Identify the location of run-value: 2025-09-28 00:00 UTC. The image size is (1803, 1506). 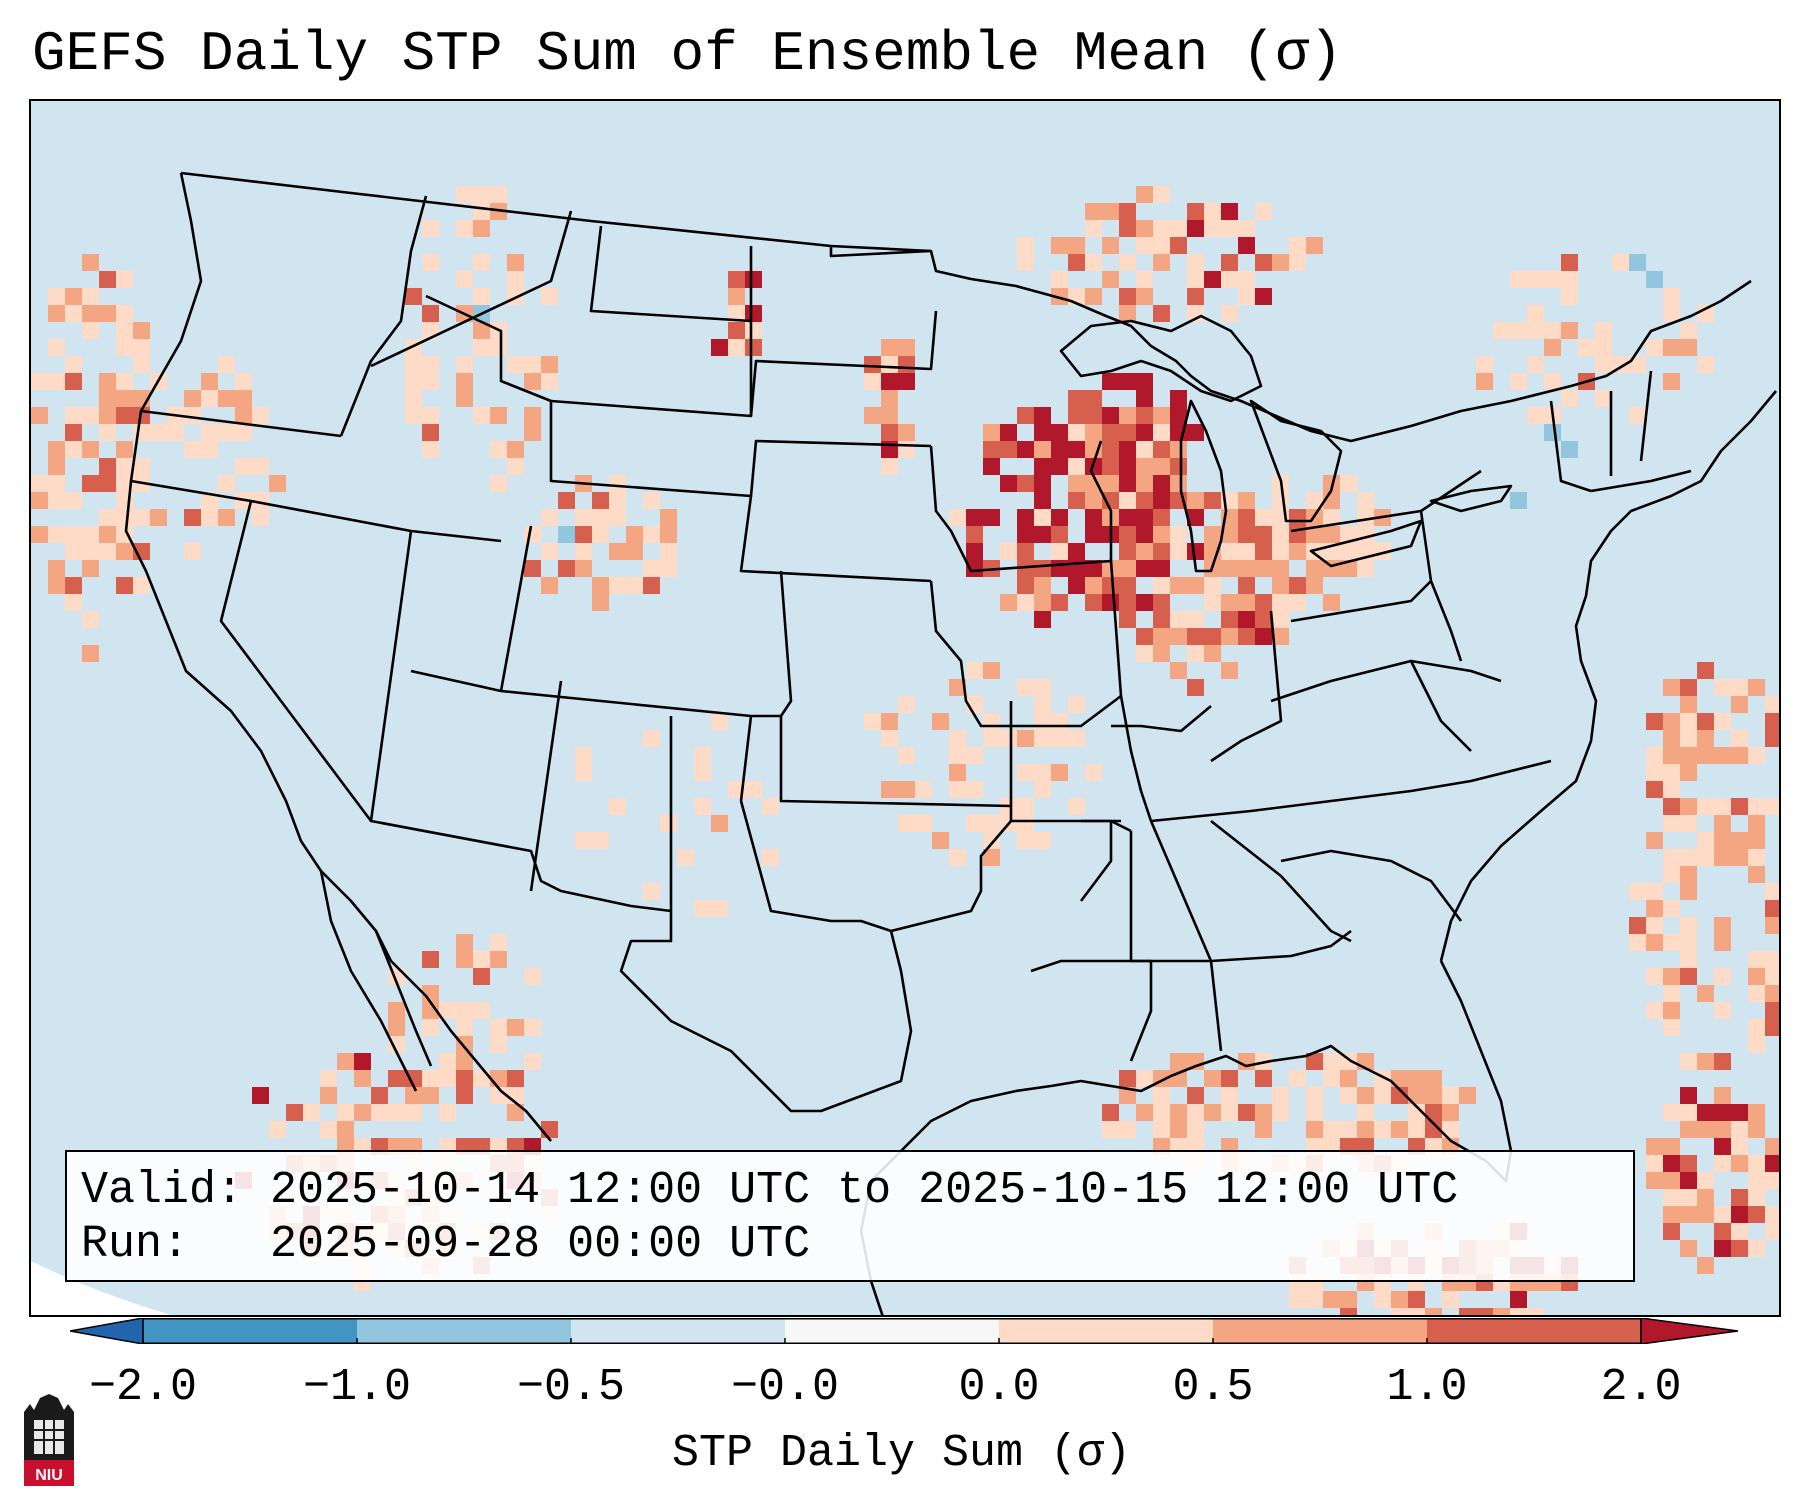
(540, 1244).